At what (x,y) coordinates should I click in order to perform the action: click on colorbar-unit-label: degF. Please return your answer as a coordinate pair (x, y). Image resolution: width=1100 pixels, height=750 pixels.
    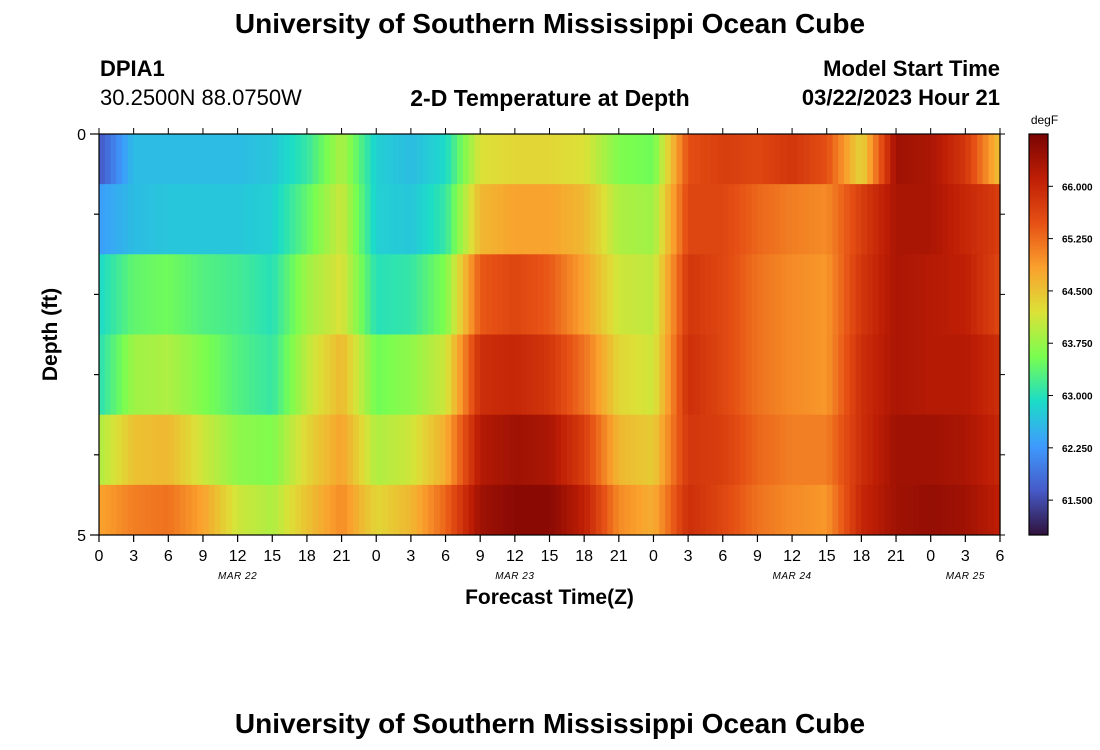
    Looking at the image, I should click on (1044, 120).